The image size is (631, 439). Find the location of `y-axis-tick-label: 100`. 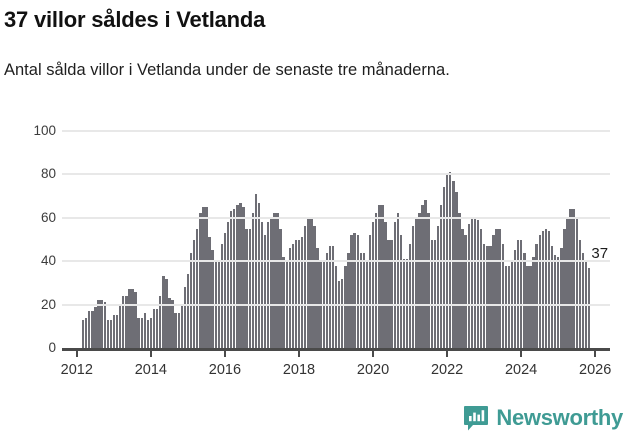

y-axis-tick-label: 100 is located at coordinates (44, 130).